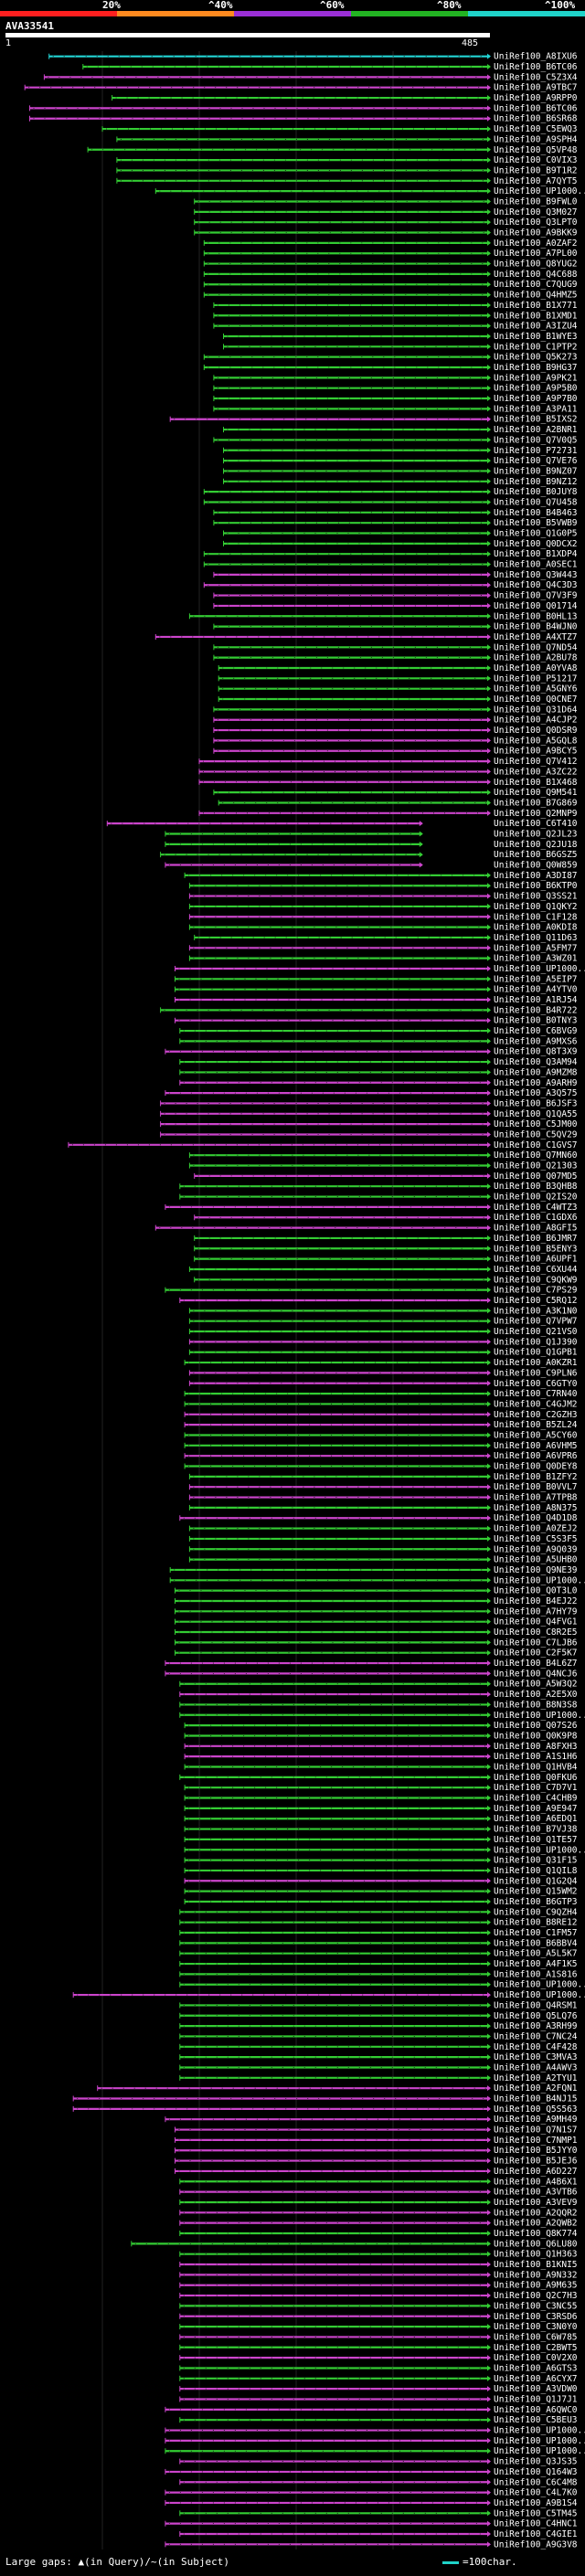 The height and width of the screenshot is (2576, 585). I want to click on hit-label: UniRef100_C3N0Y0, so click(536, 2327).